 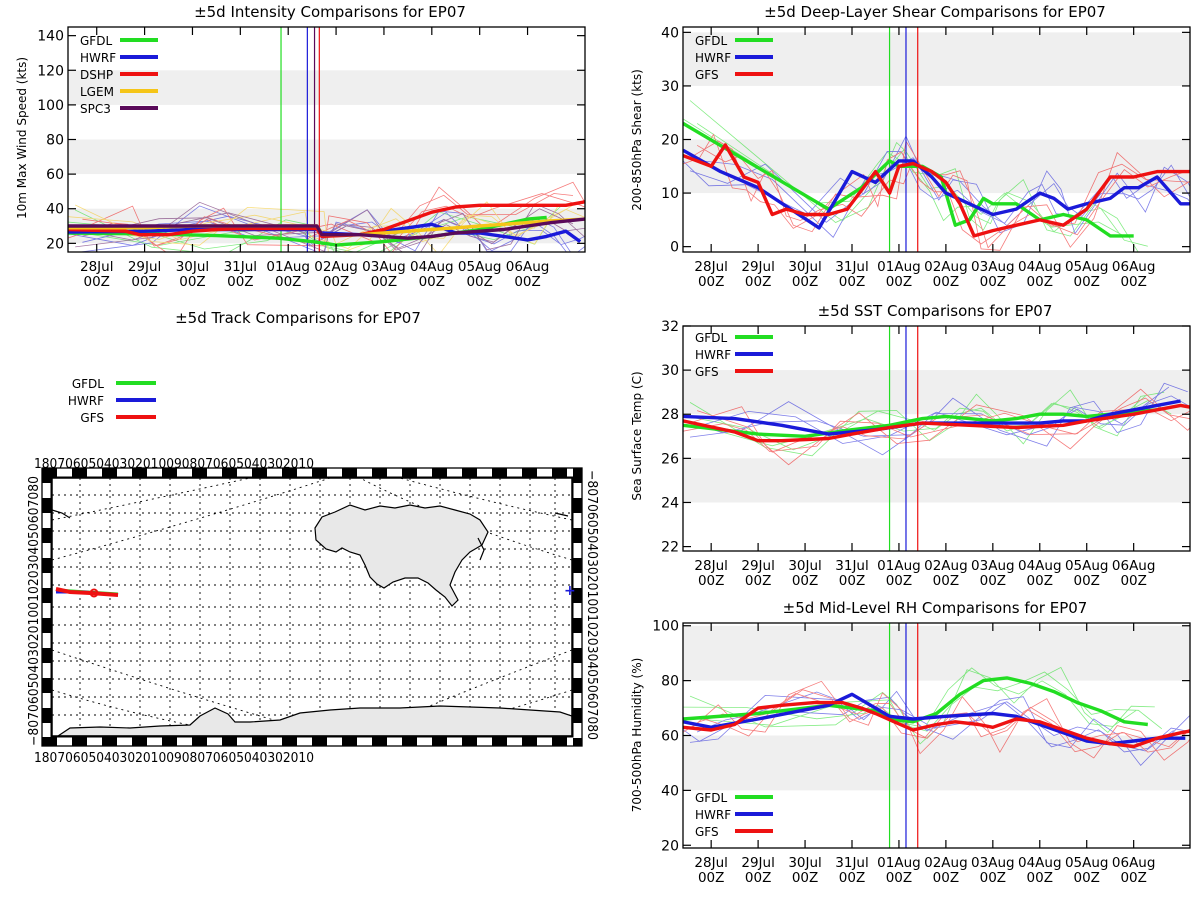 What do you see at coordinates (144, 267) in the screenshot?
I see `intensity-xtick-date-1: 29Jul` at bounding box center [144, 267].